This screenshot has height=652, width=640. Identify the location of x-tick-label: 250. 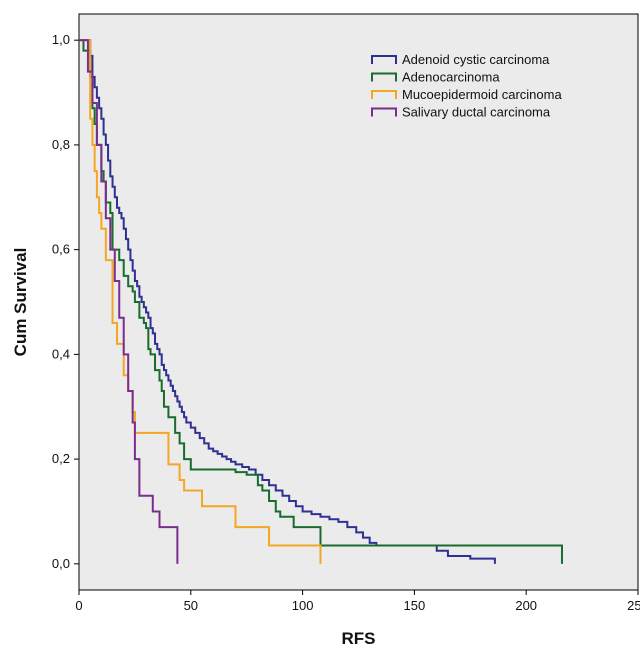
(633, 605).